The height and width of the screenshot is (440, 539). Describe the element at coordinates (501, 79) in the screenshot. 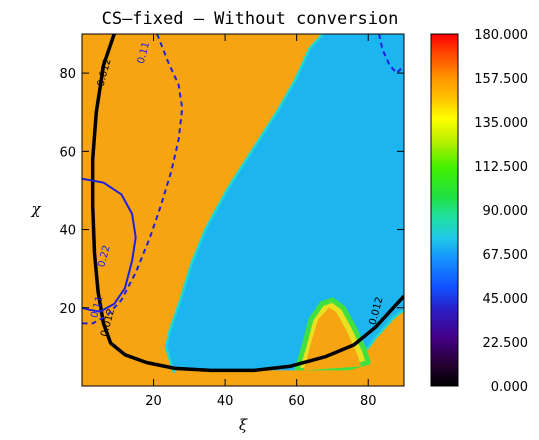

I see `colorbar-tick-label: 157.500` at that location.